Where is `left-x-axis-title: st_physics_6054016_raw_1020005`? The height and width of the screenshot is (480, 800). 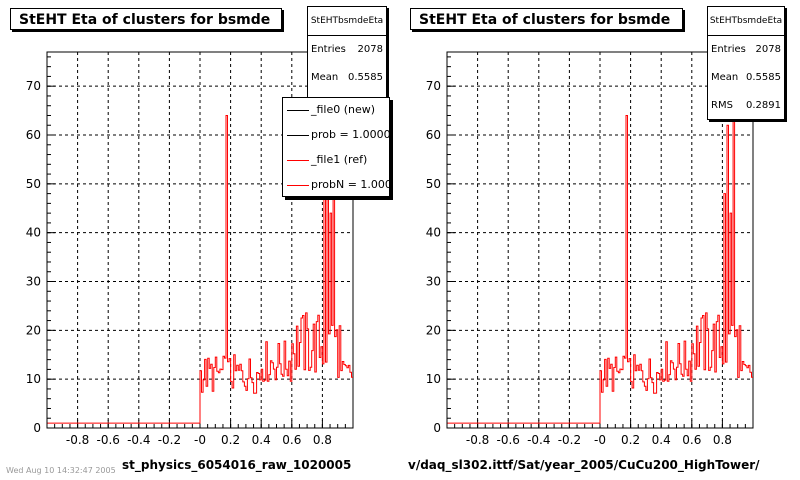 left-x-axis-title: st_physics_6054016_raw_1020005 is located at coordinates (237, 465).